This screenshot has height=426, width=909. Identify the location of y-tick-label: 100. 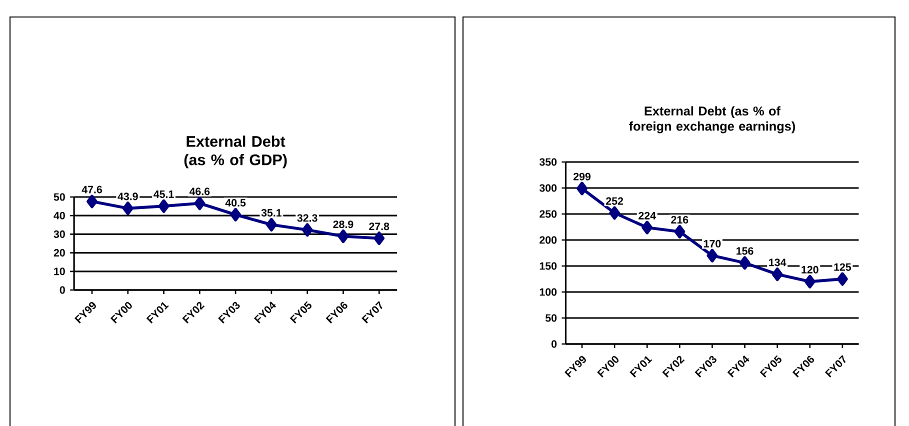
(548, 292).